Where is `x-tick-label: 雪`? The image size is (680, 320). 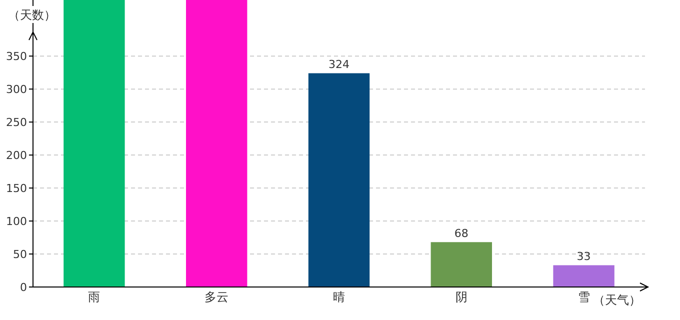
x-tick-label: 雪 is located at coordinates (584, 297).